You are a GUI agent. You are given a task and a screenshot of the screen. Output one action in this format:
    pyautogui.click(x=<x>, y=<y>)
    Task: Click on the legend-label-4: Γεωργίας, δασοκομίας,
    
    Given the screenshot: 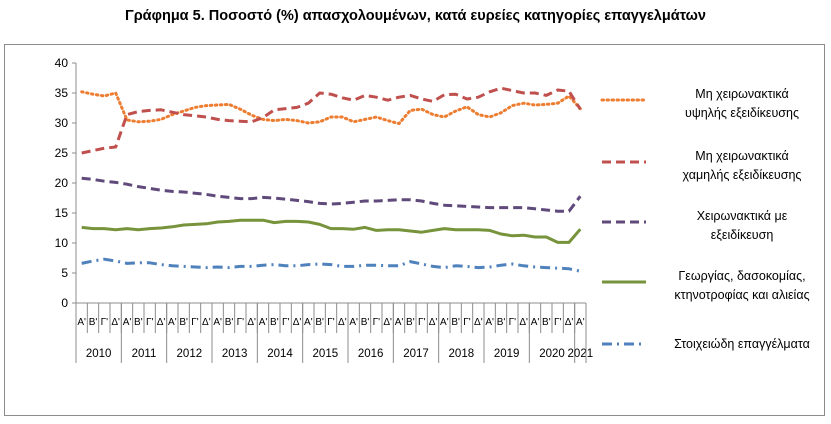 What is the action you would take?
    pyautogui.click(x=741, y=276)
    